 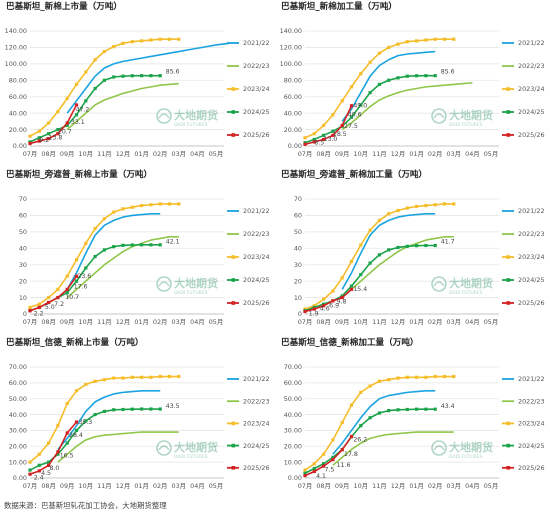 I want to click on x-tick-label: 12月, so click(x=398, y=322).